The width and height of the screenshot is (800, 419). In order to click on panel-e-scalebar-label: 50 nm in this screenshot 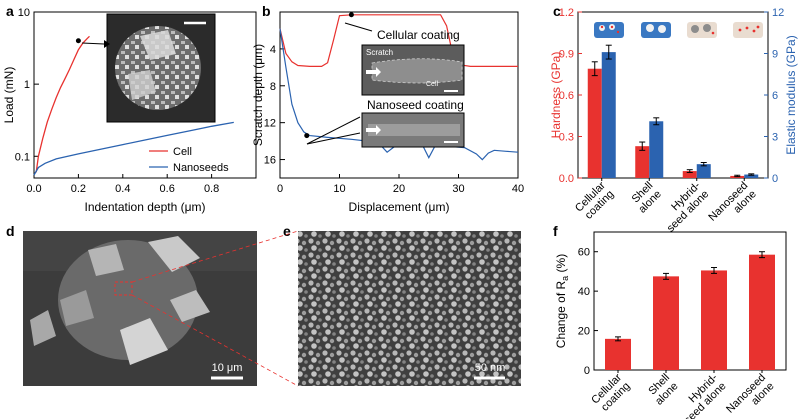, I will do `click(490, 368)`.